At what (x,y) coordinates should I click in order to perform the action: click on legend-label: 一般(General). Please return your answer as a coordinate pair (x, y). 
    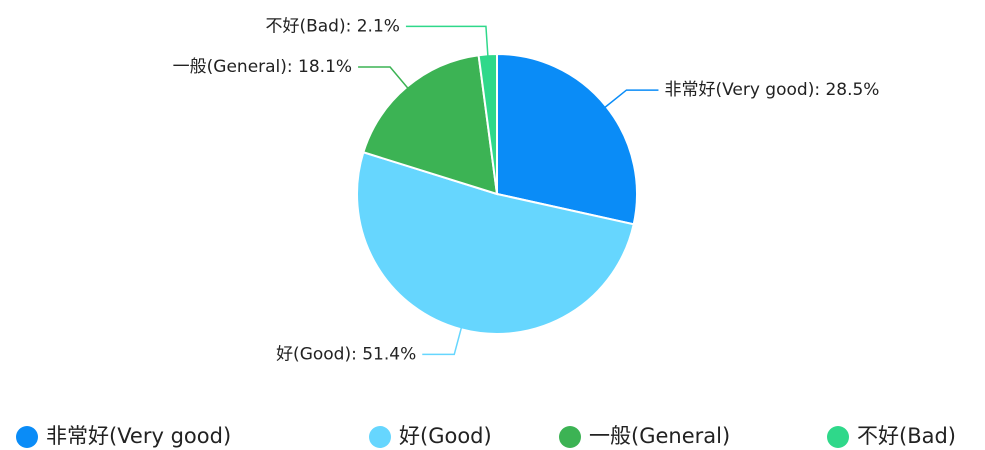
    Looking at the image, I should click on (659, 436).